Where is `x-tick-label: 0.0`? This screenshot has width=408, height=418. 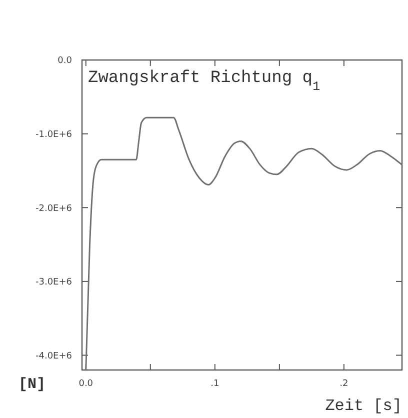
x-tick-label: 0.0 is located at coordinates (86, 384).